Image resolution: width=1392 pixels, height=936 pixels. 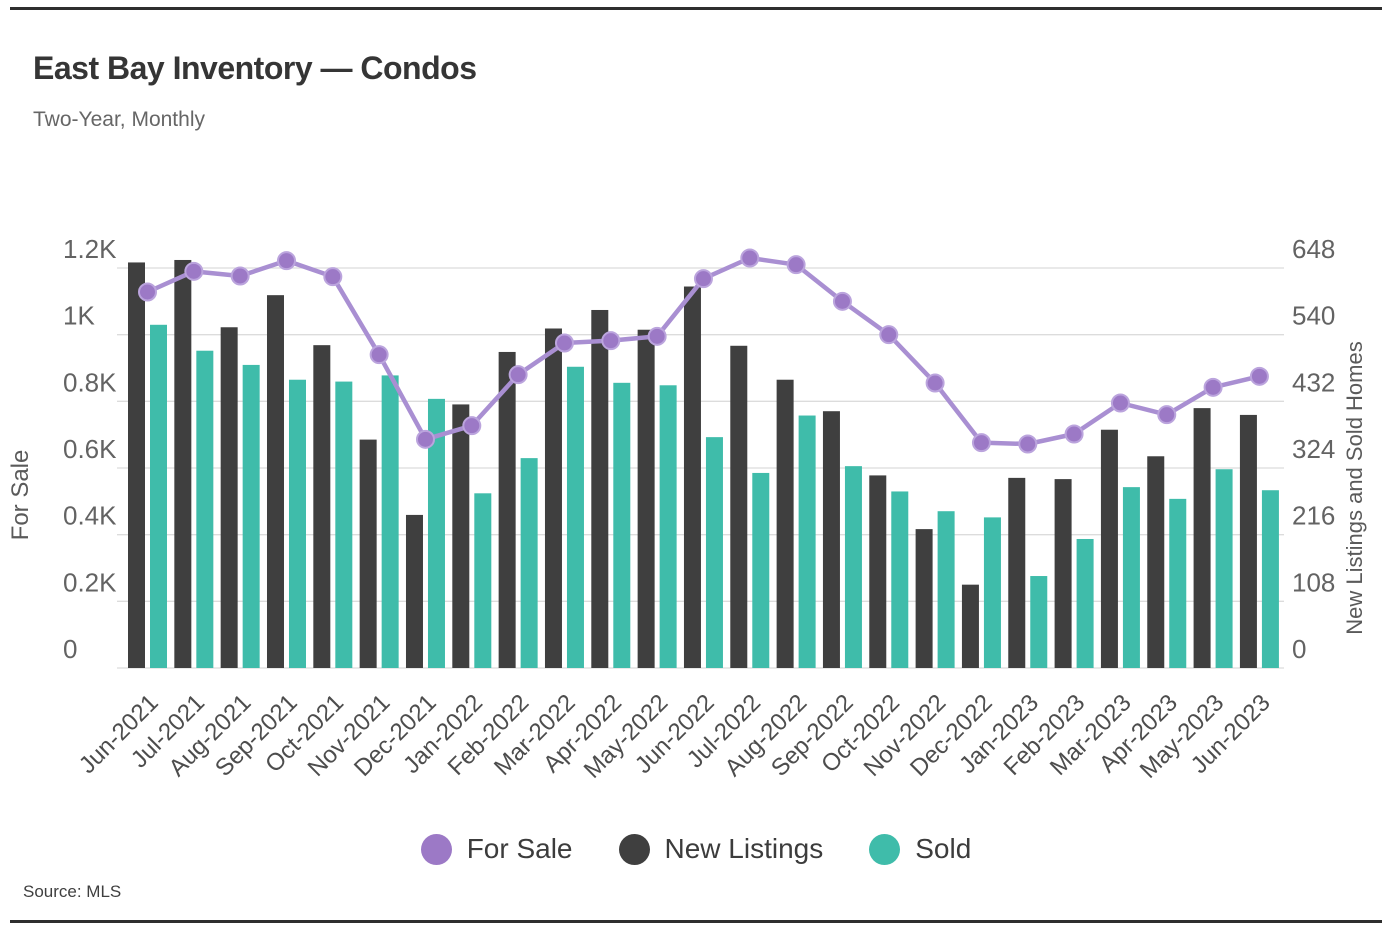 What do you see at coordinates (1354, 487) in the screenshot?
I see `right-axis-title: New Listings and Sold Homes` at bounding box center [1354, 487].